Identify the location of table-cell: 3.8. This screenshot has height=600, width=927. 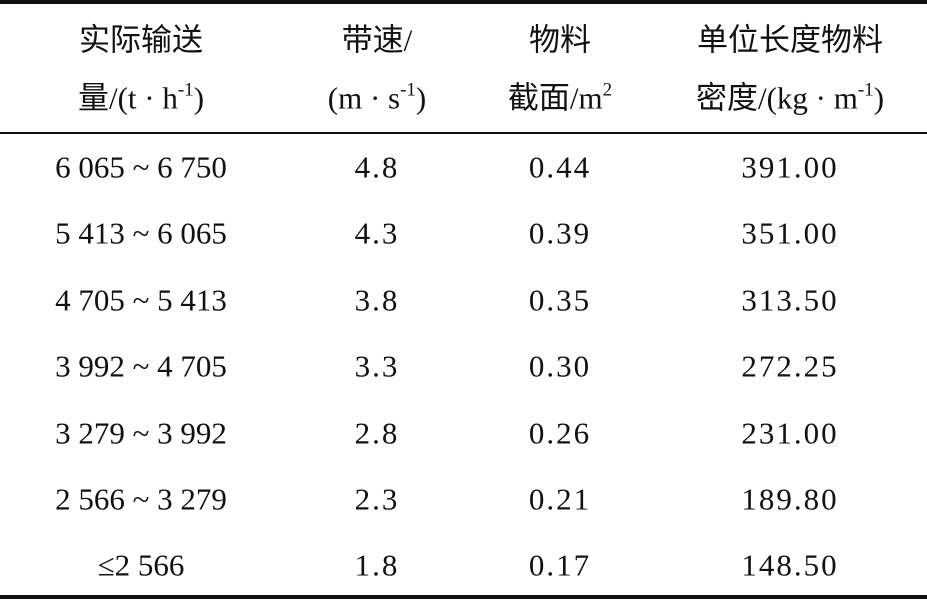
(377, 300).